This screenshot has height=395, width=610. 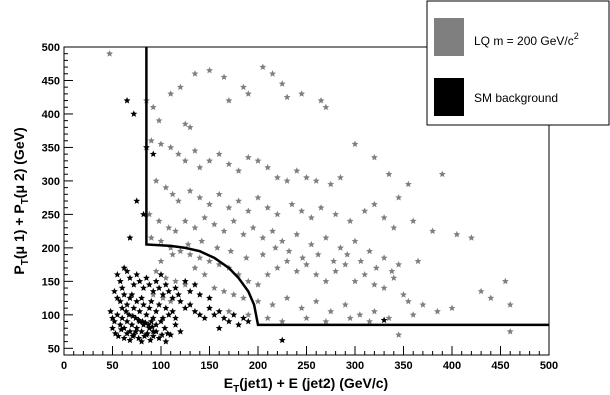 I want to click on legend-swatch-background, so click(x=449, y=97).